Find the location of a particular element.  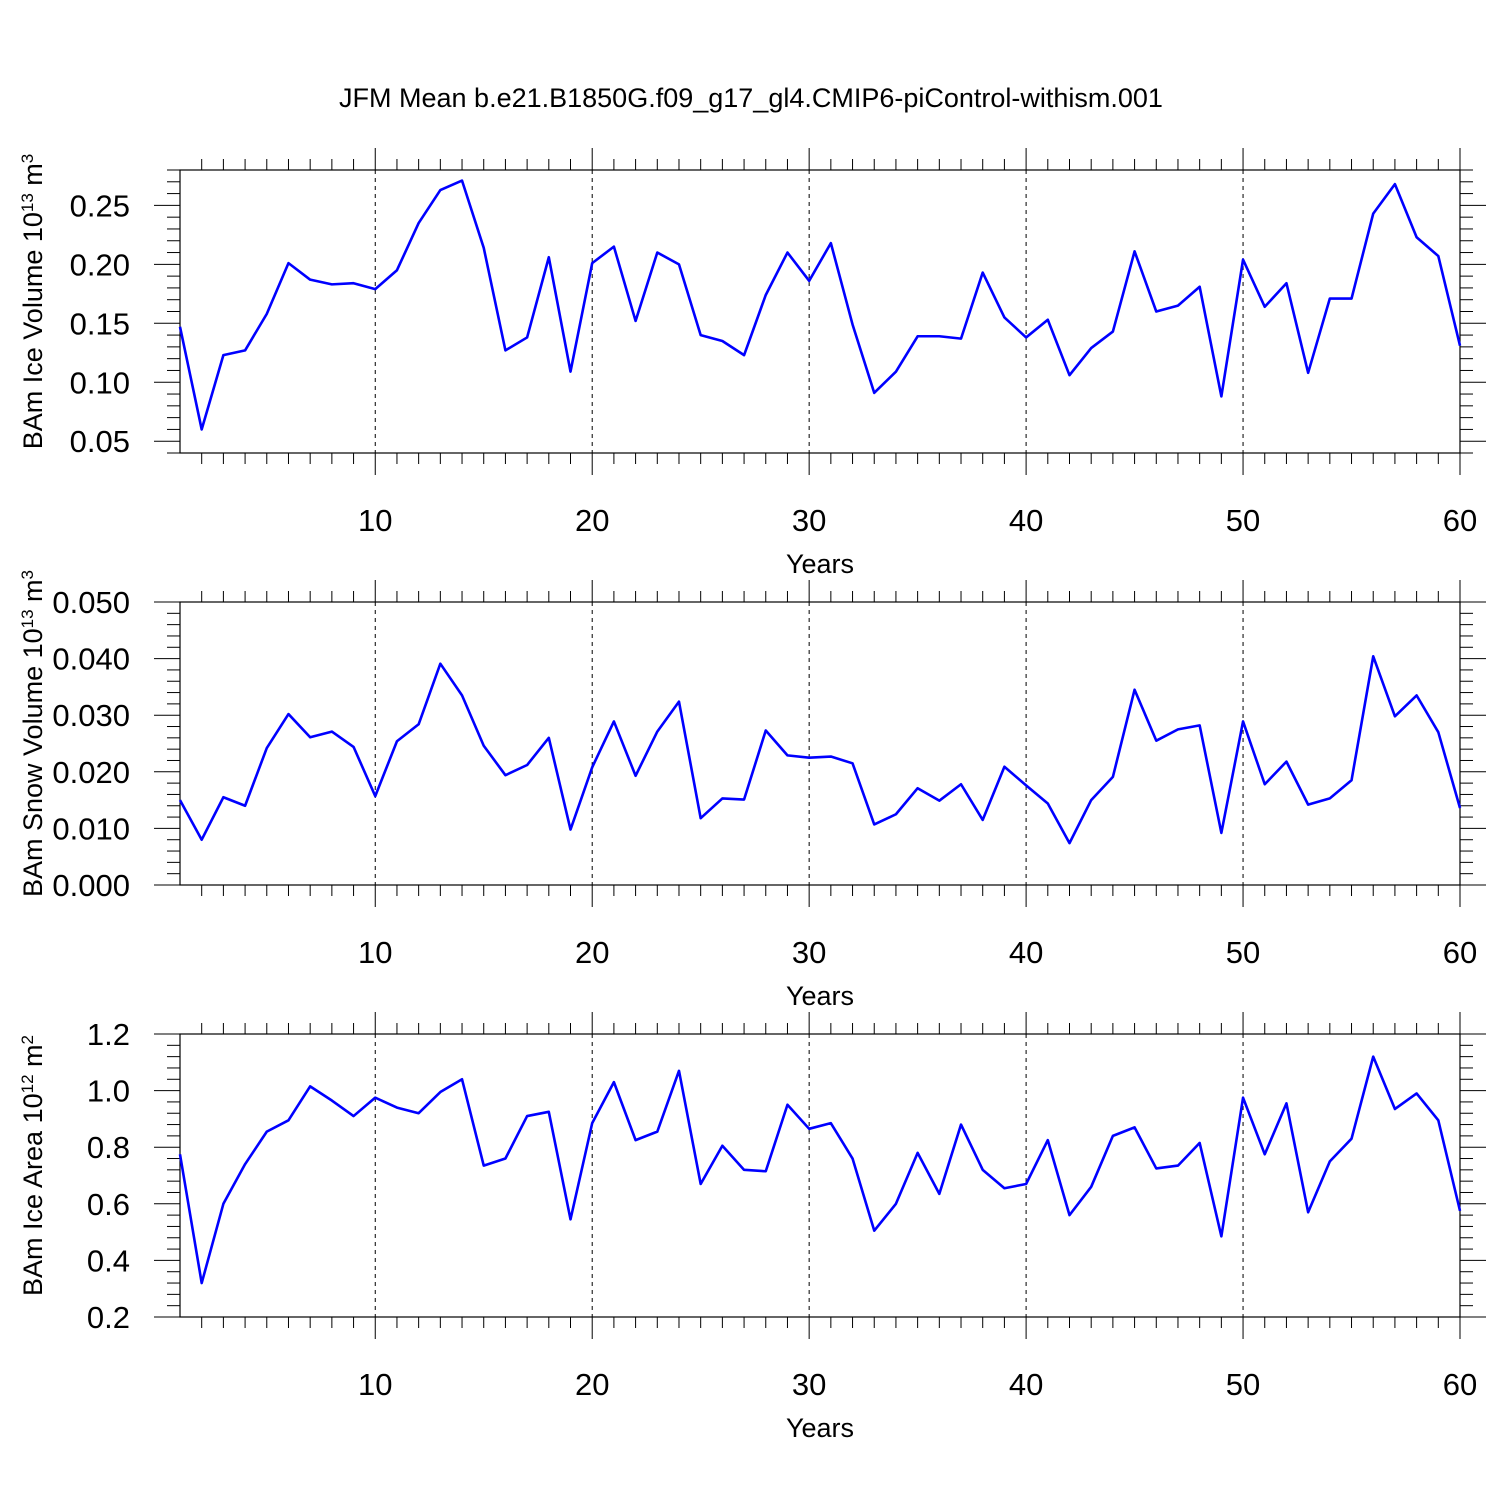

y-axis-title: BAm Snow Volume 1013 m3 is located at coordinates (33, 733).